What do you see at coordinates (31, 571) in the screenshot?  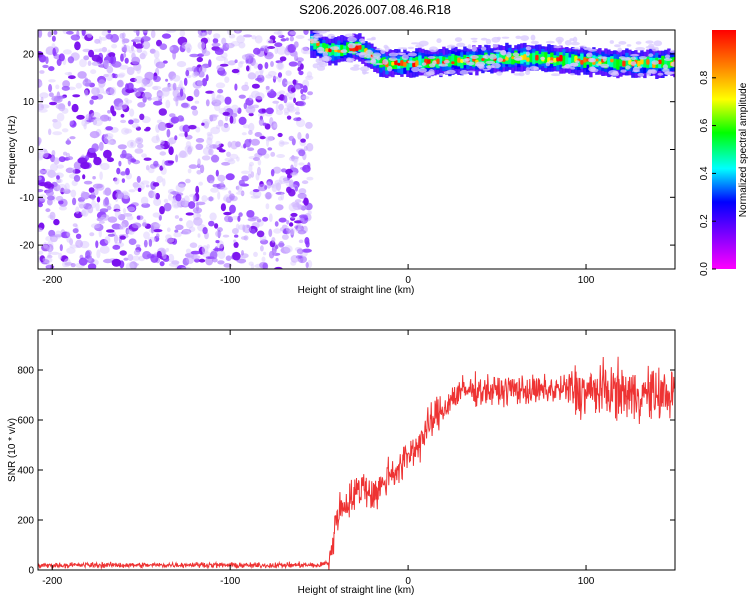 I see `y-tick-label: 0` at bounding box center [31, 571].